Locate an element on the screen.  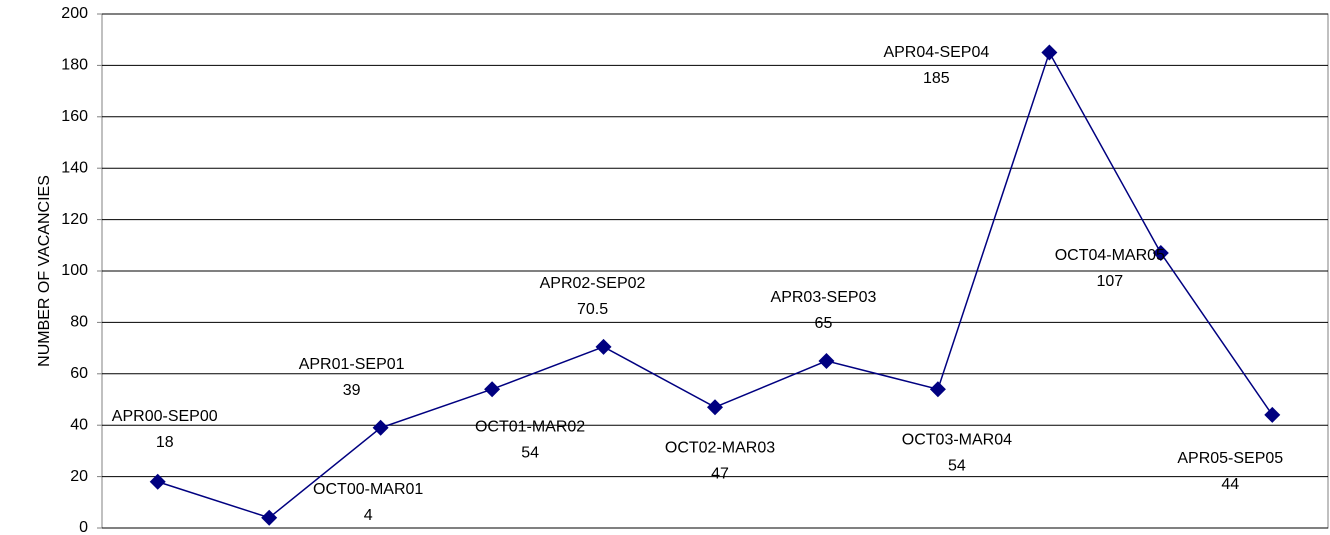
point-category-label: APR01-SEP01 is located at coordinates (352, 364).